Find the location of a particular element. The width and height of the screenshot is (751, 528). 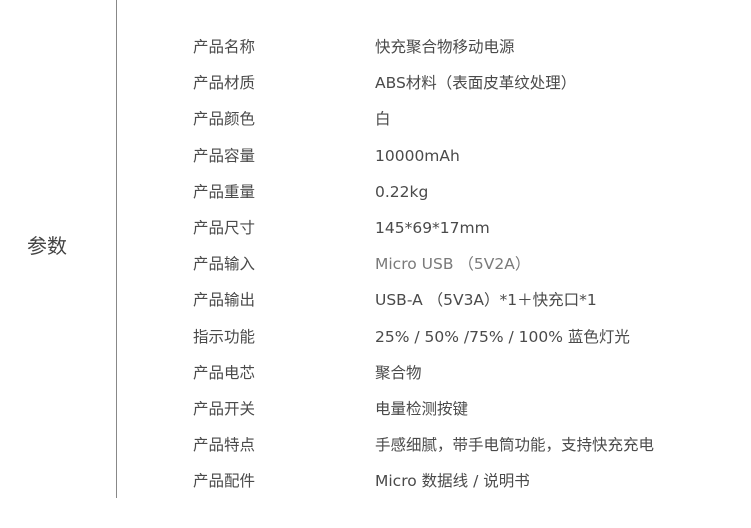

spec-label: 产品尺寸 is located at coordinates (224, 228).